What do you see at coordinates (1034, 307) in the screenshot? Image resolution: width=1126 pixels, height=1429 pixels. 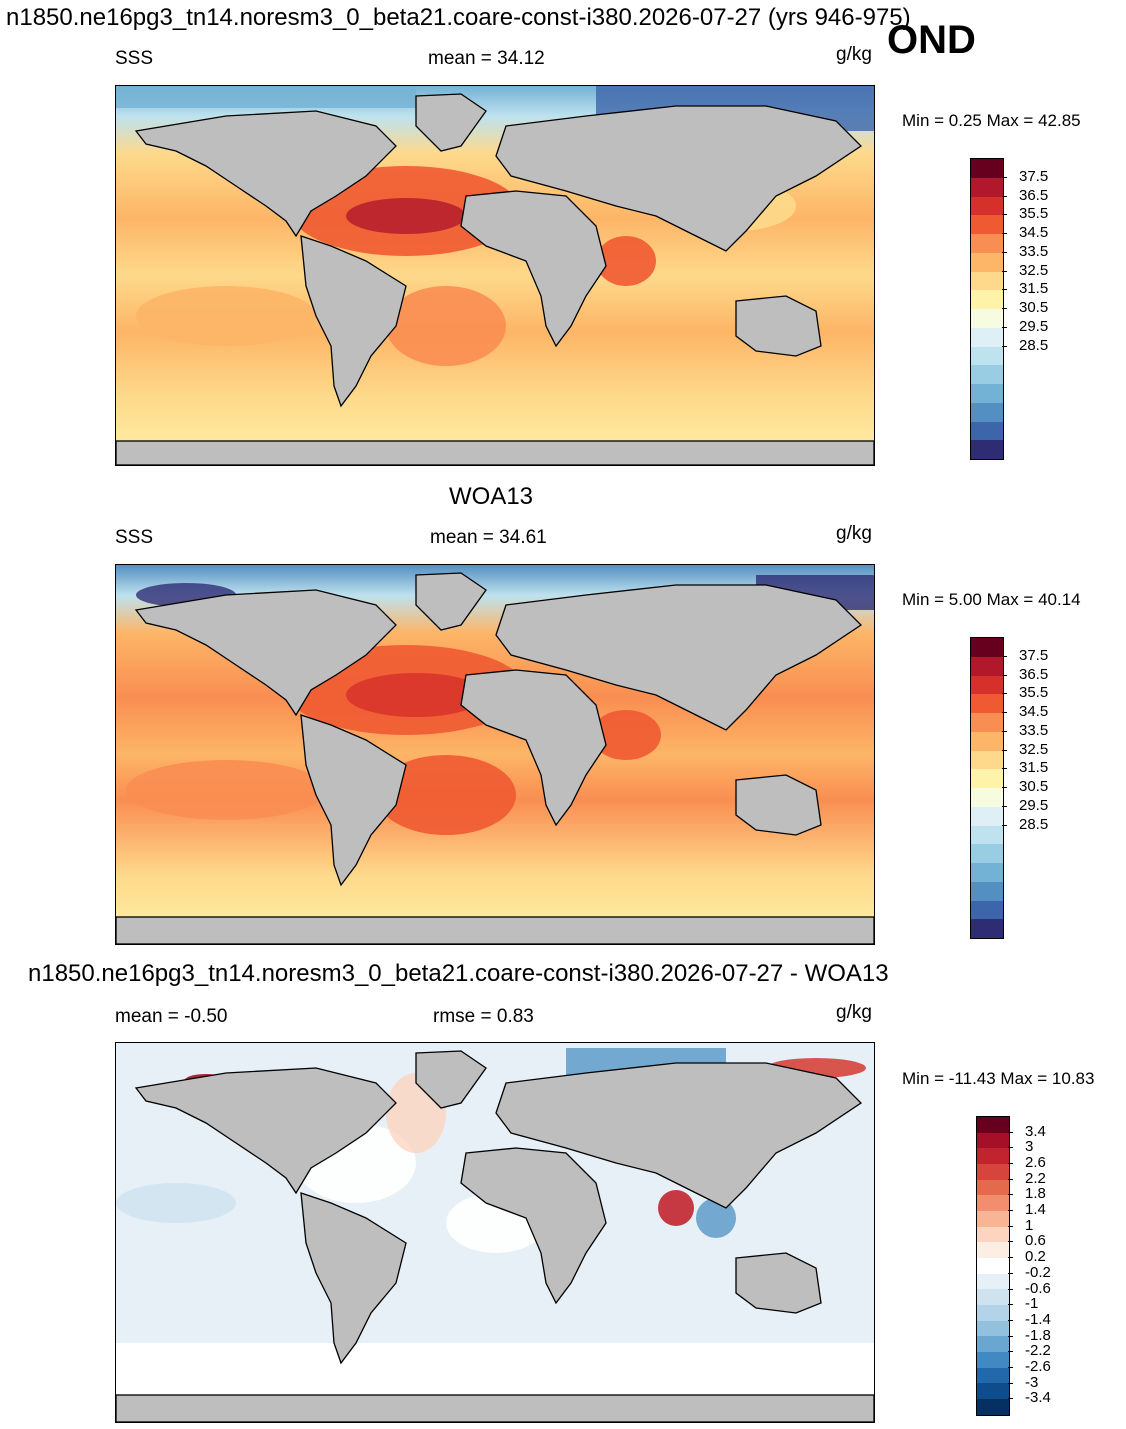 I see `colorbar-tick-label: 30.5` at bounding box center [1034, 307].